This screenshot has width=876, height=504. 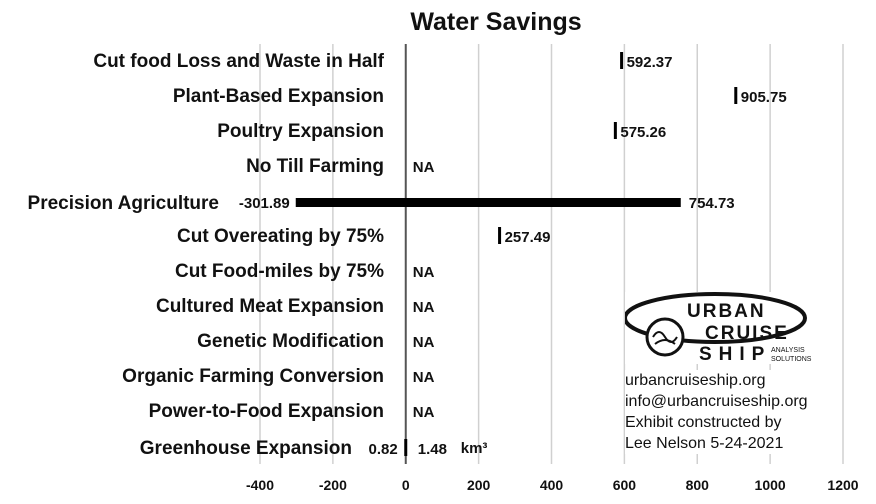 I want to click on chart-row: Genetic Modification NA, so click(x=315, y=341).